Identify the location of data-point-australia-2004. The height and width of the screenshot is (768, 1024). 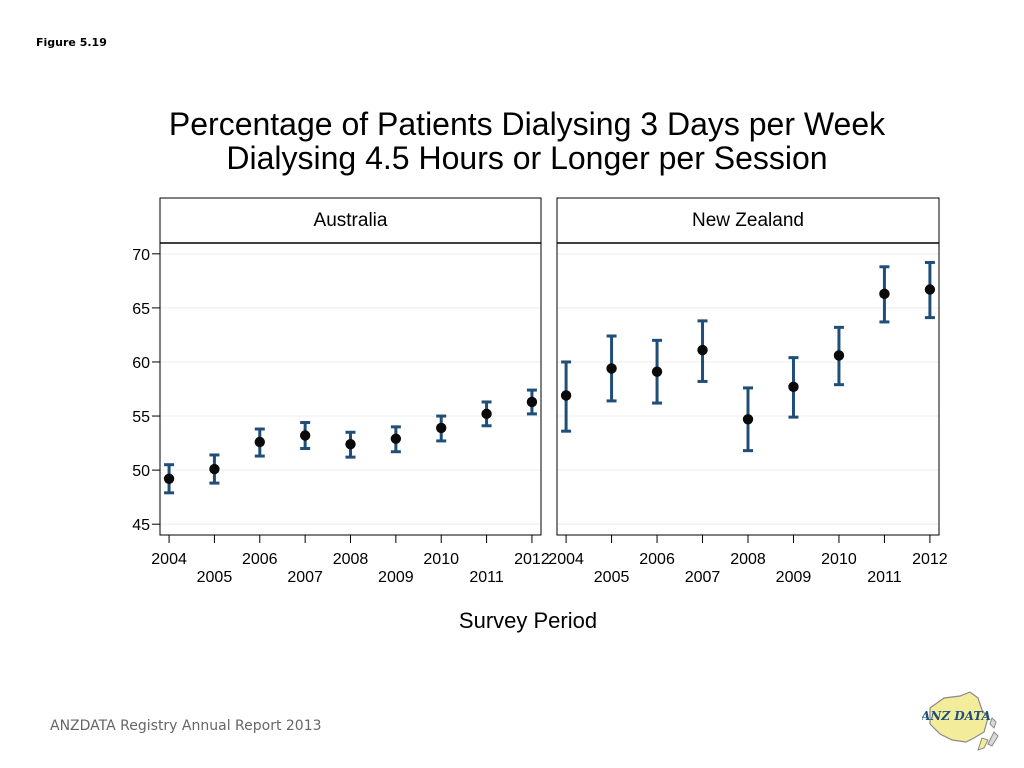
(169, 478).